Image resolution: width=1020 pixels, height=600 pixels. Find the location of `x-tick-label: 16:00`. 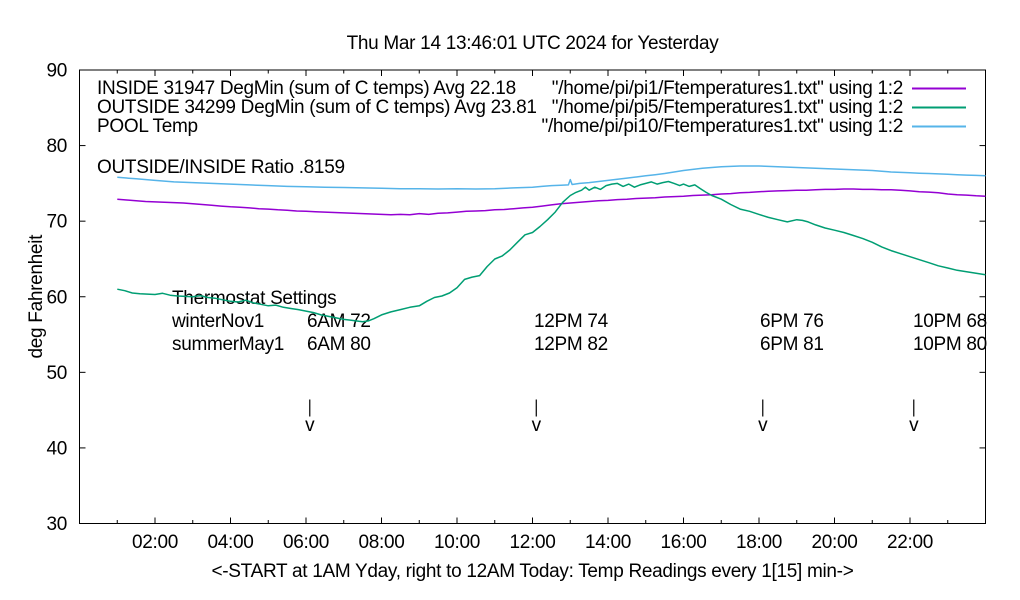

x-tick-label: 16:00 is located at coordinates (683, 542).